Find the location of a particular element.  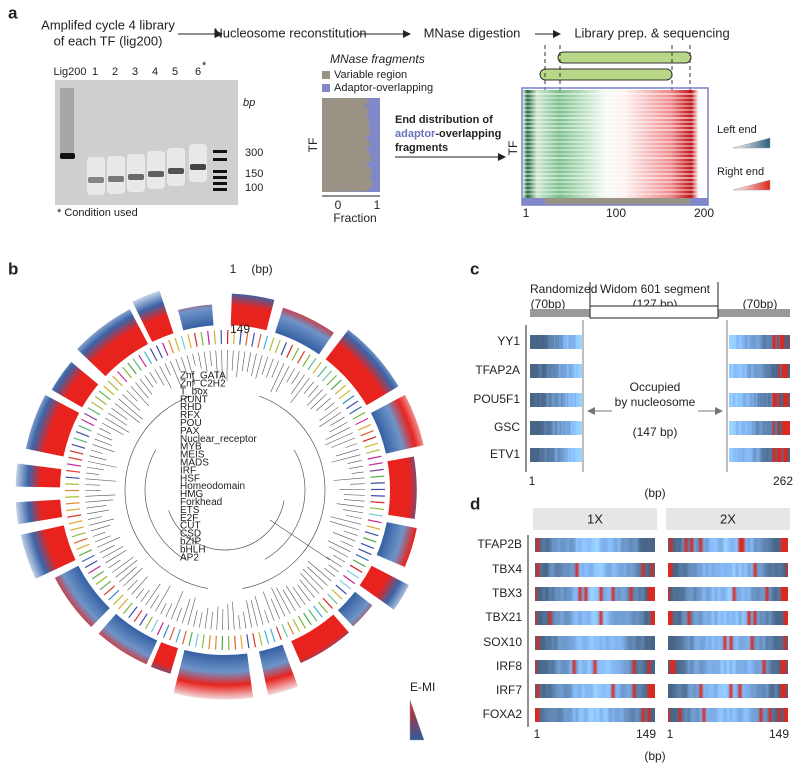

family-label: Znf_GATA is located at coordinates (203, 376).